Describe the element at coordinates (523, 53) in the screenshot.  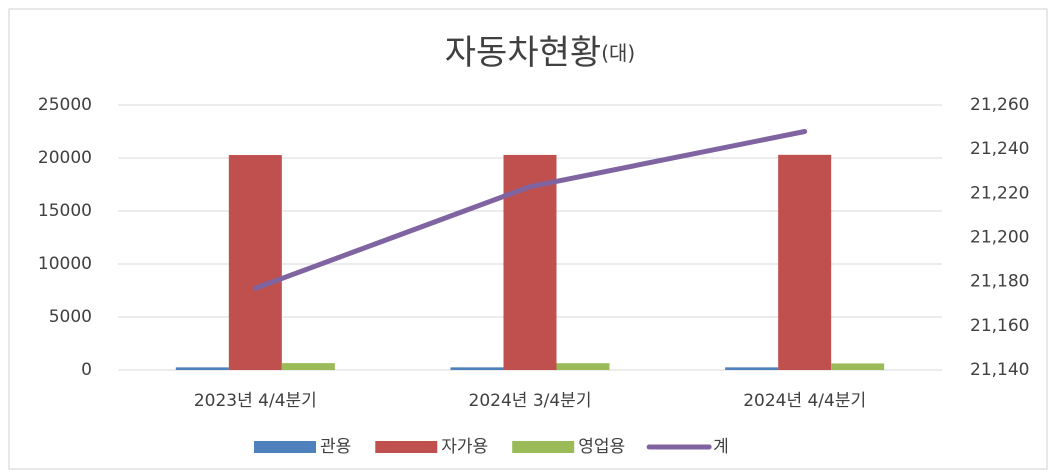
I see `title-main: 자동차현황` at that location.